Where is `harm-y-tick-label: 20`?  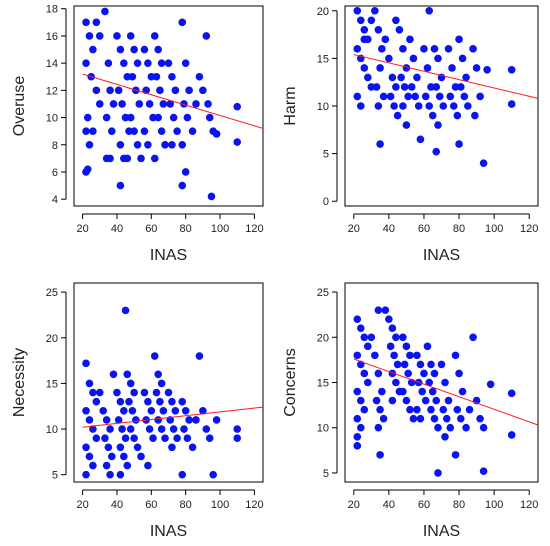 harm-y-tick-label: 20 is located at coordinates (323, 12).